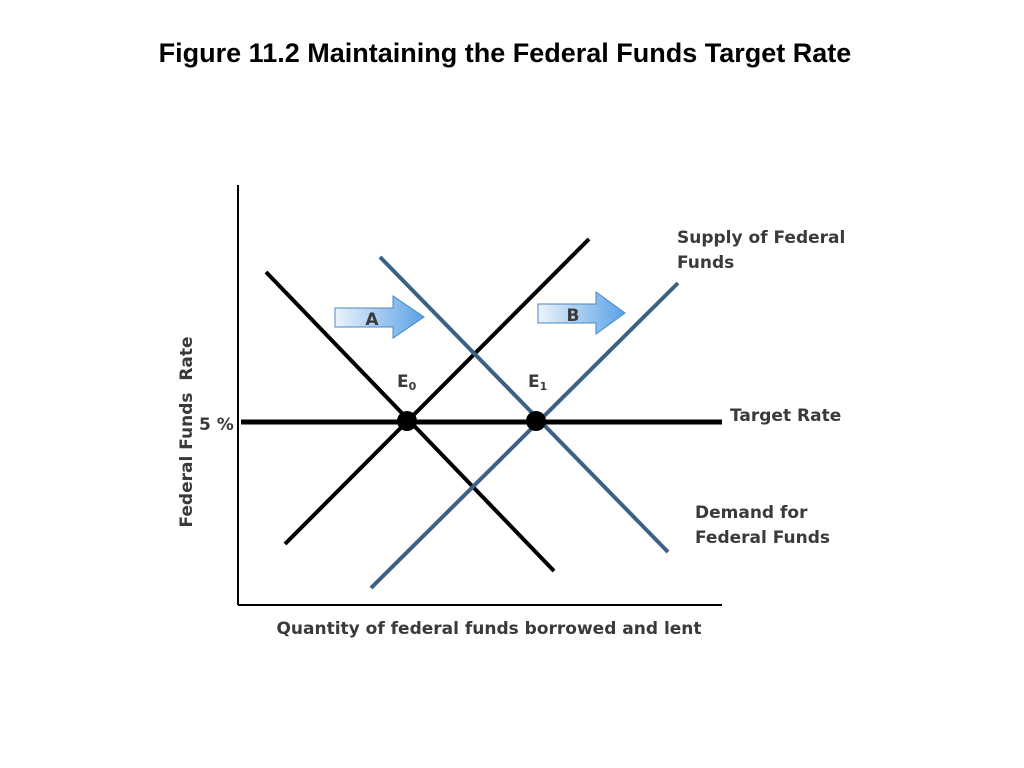  What do you see at coordinates (413, 386) in the screenshot?
I see `e0-subscript: 0` at bounding box center [413, 386].